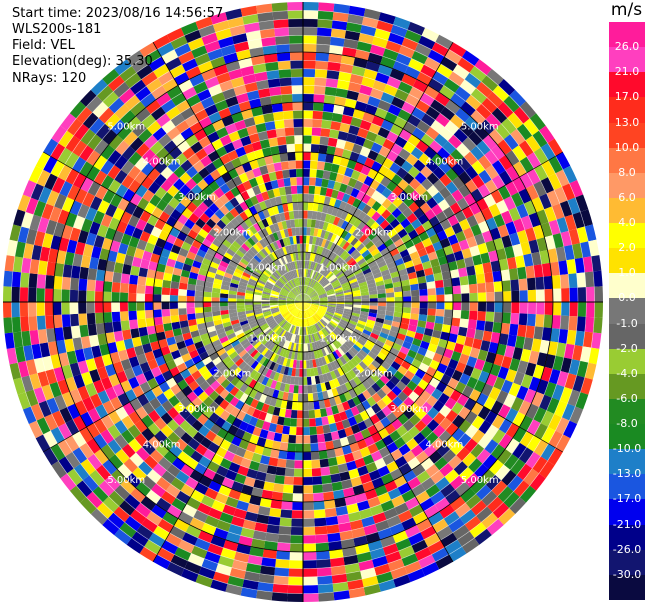 This screenshot has width=647, height=607. I want to click on colorbar-tick-label: -26.0, so click(627, 549).